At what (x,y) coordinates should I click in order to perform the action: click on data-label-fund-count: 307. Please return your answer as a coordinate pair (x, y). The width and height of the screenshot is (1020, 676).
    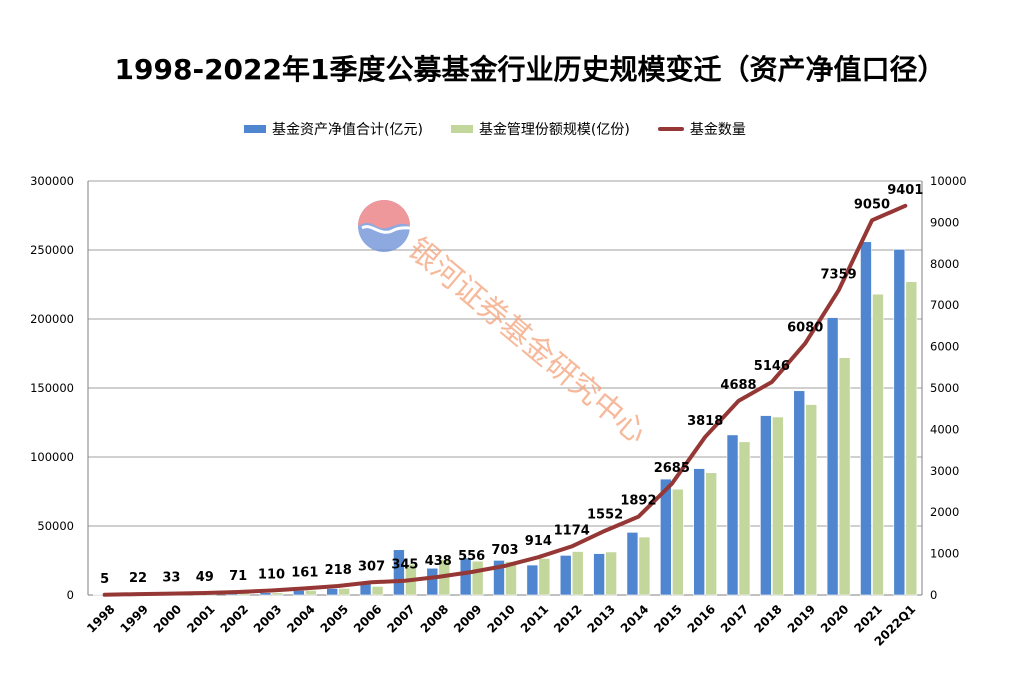
    Looking at the image, I should click on (371, 566).